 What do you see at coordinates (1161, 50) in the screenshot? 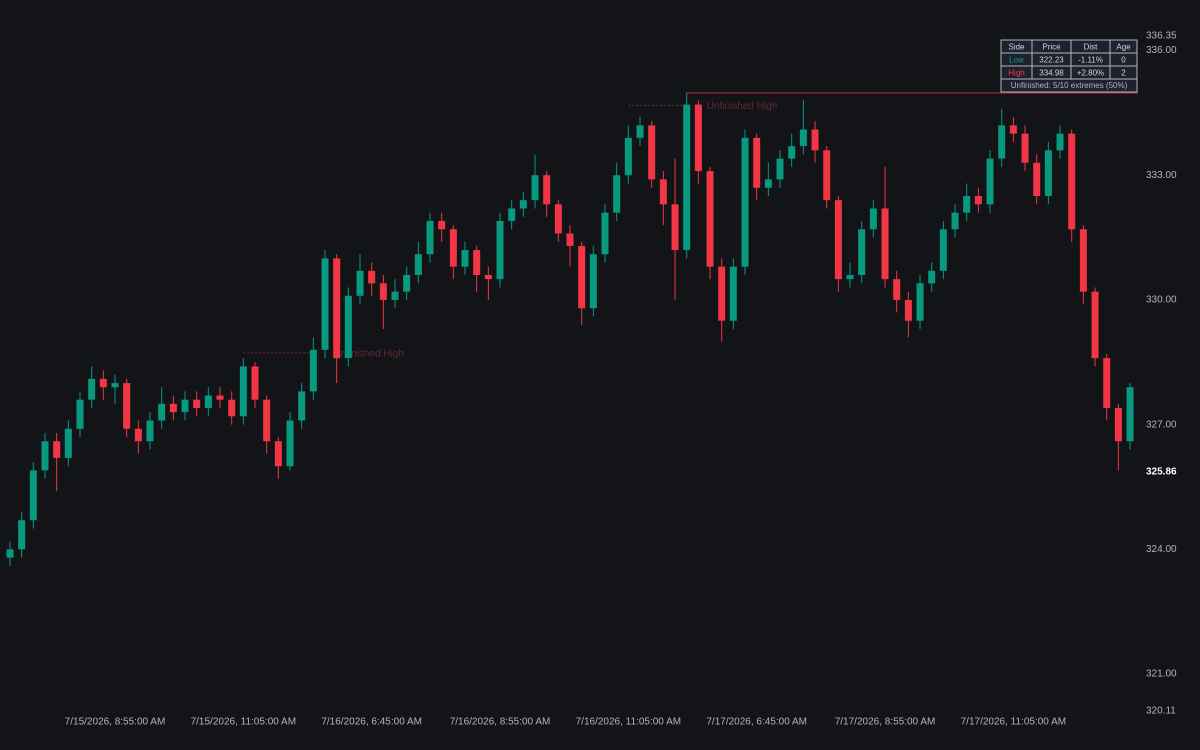
I see `y-tick-label: 336.00` at bounding box center [1161, 50].